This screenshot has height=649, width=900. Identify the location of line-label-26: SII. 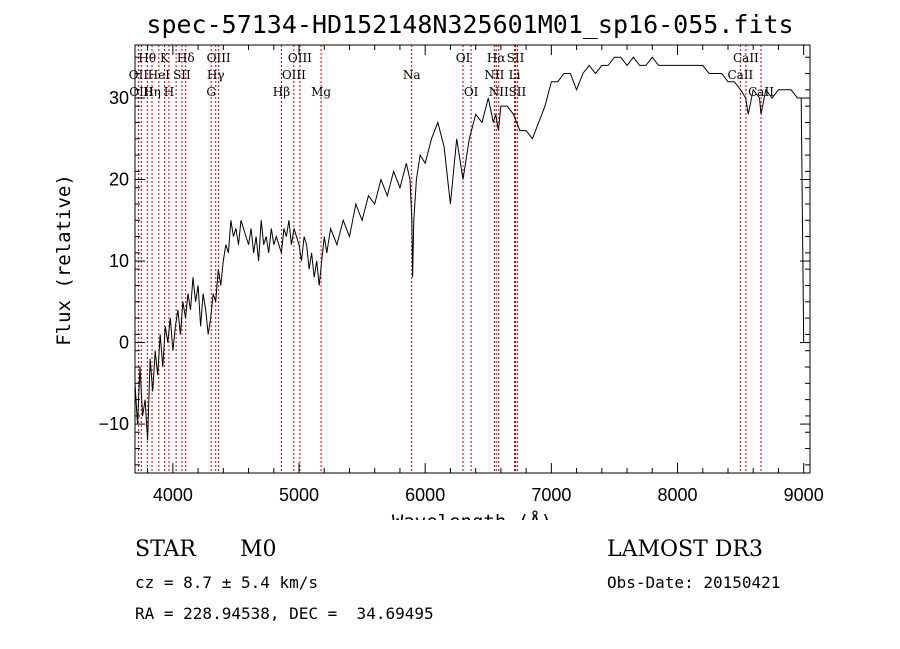
(518, 92).